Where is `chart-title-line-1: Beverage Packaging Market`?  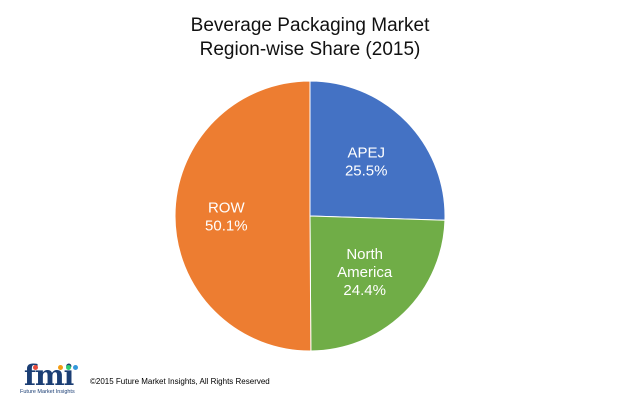 chart-title-line-1: Beverage Packaging Market is located at coordinates (310, 25).